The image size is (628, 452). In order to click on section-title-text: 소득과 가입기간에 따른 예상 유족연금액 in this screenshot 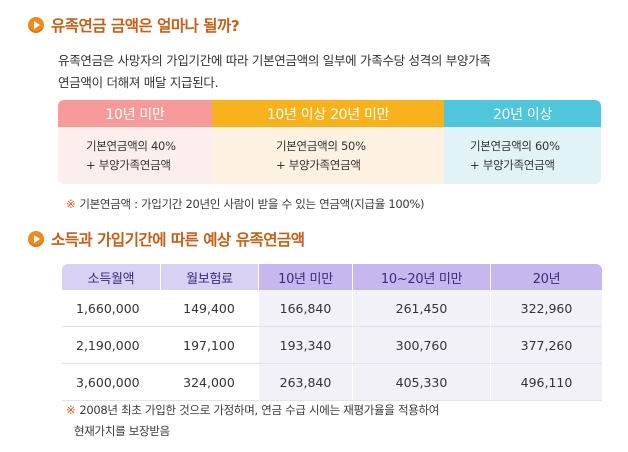, I will do `click(178, 240)`.